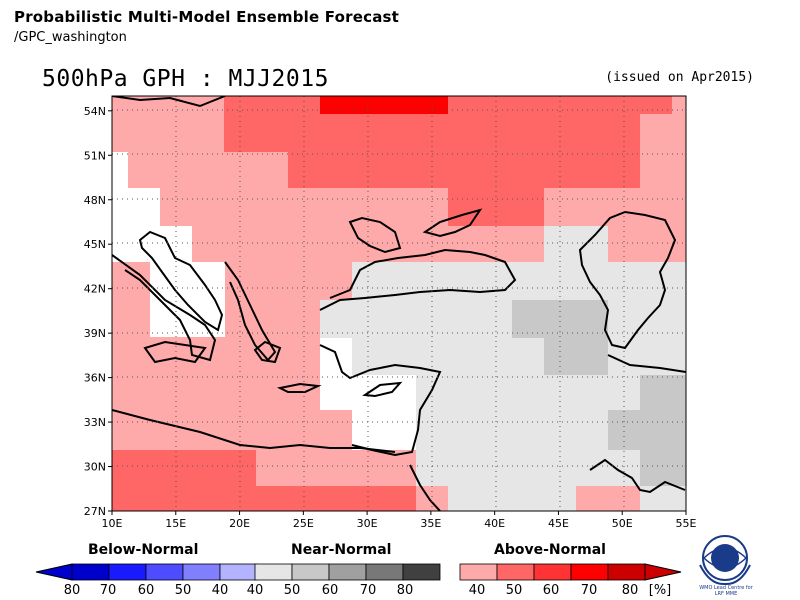 This screenshot has height=600, width=800. I want to click on legend-near-heading: Near-Normal, so click(341, 550).